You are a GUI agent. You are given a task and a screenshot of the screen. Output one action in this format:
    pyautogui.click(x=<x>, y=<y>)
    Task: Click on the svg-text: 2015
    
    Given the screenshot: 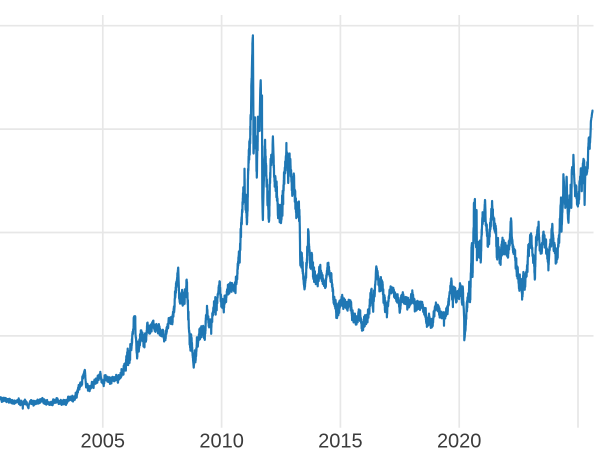 What is the action you would take?
    pyautogui.click(x=340, y=440)
    